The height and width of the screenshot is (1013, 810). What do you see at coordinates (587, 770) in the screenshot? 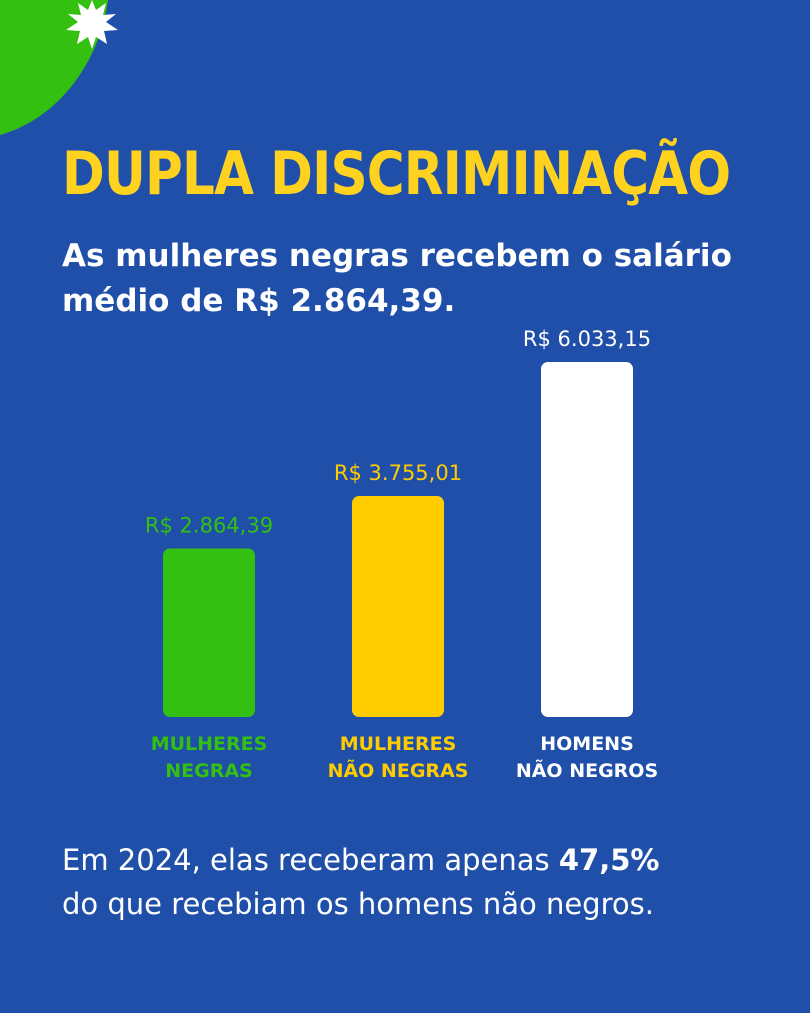
I see `category-label-3-line-2: NÃO NEGROS` at bounding box center [587, 770].